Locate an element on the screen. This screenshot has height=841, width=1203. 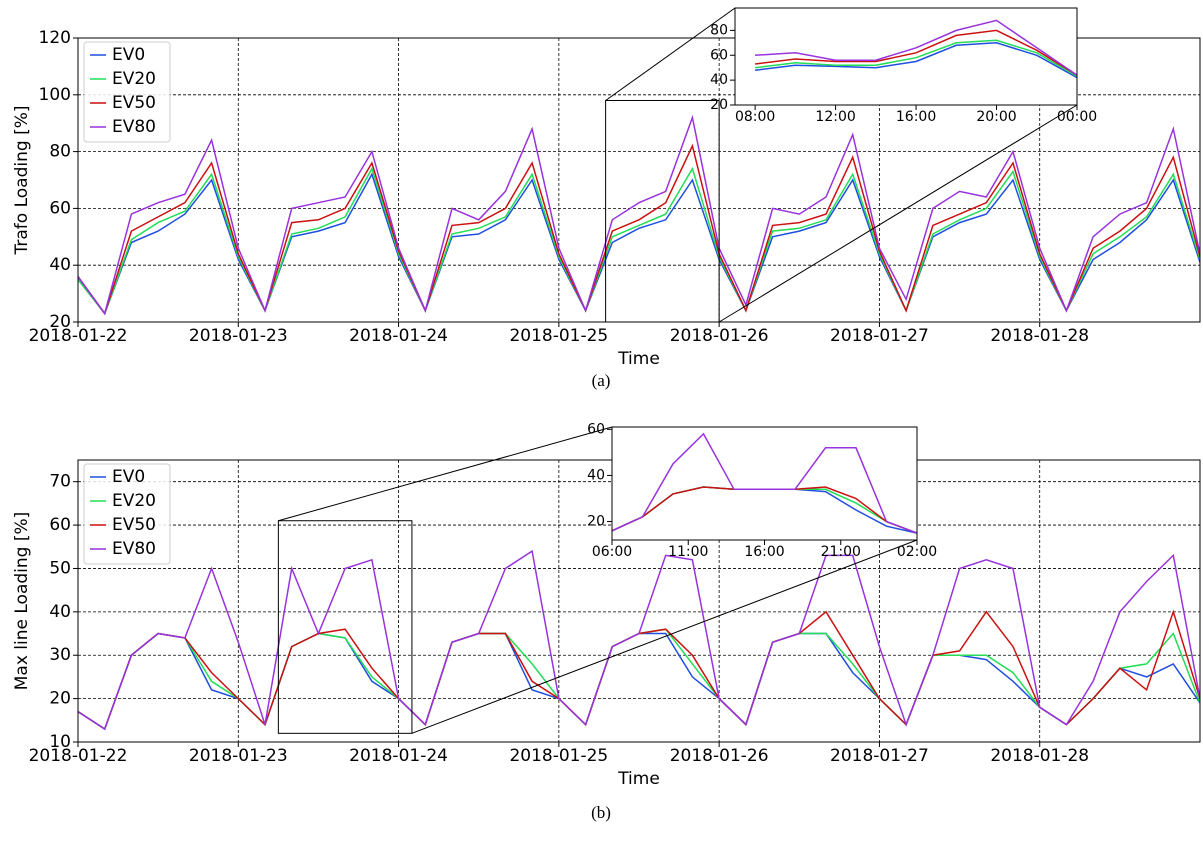
y-axis-label: Max line Loading [%] is located at coordinates (22, 601).